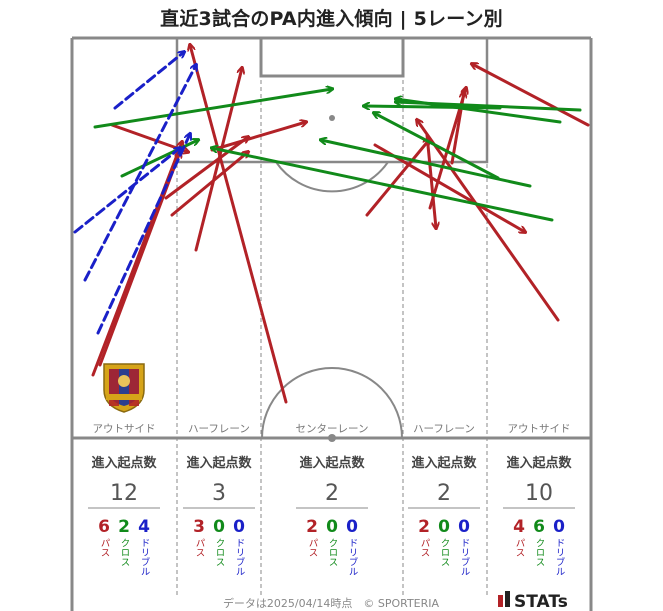 This screenshot has width=663, height=611. Describe the element at coordinates (331, 603) in the screenshot. I see `footer-credit: データは2025/04/14時点 © SPORTERIA` at that location.